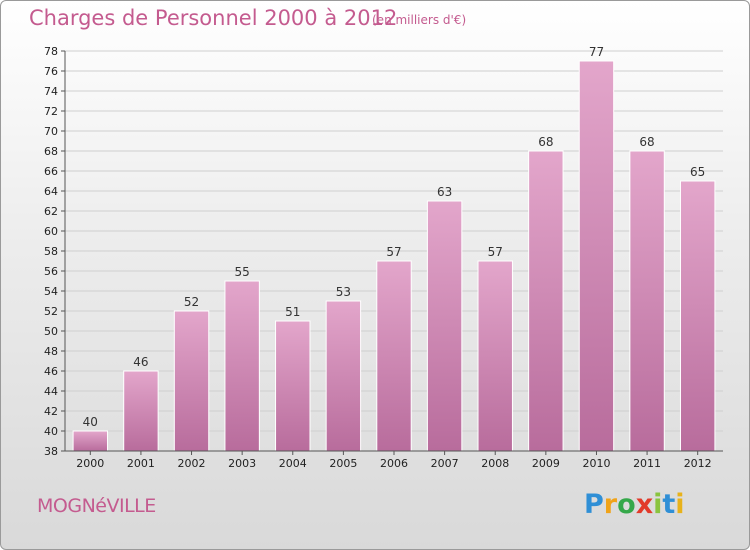  What do you see at coordinates (51, 351) in the screenshot?
I see `y-tick-label: 48` at bounding box center [51, 351].